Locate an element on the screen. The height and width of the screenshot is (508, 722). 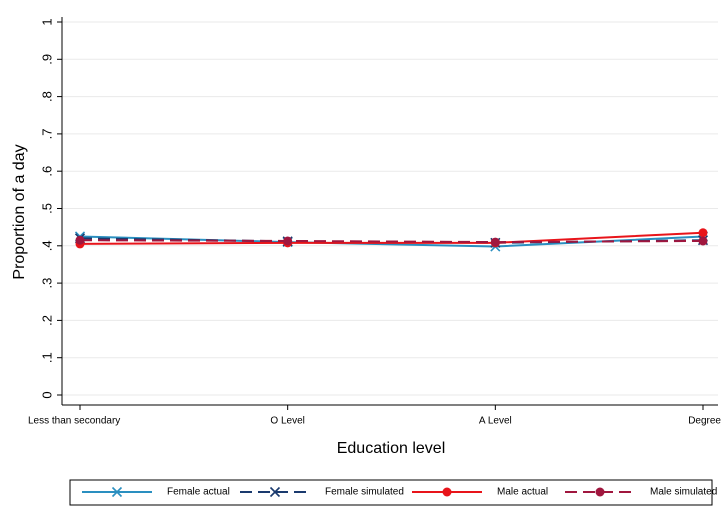
x-tick-label: Less than secondary is located at coordinates (74, 421).